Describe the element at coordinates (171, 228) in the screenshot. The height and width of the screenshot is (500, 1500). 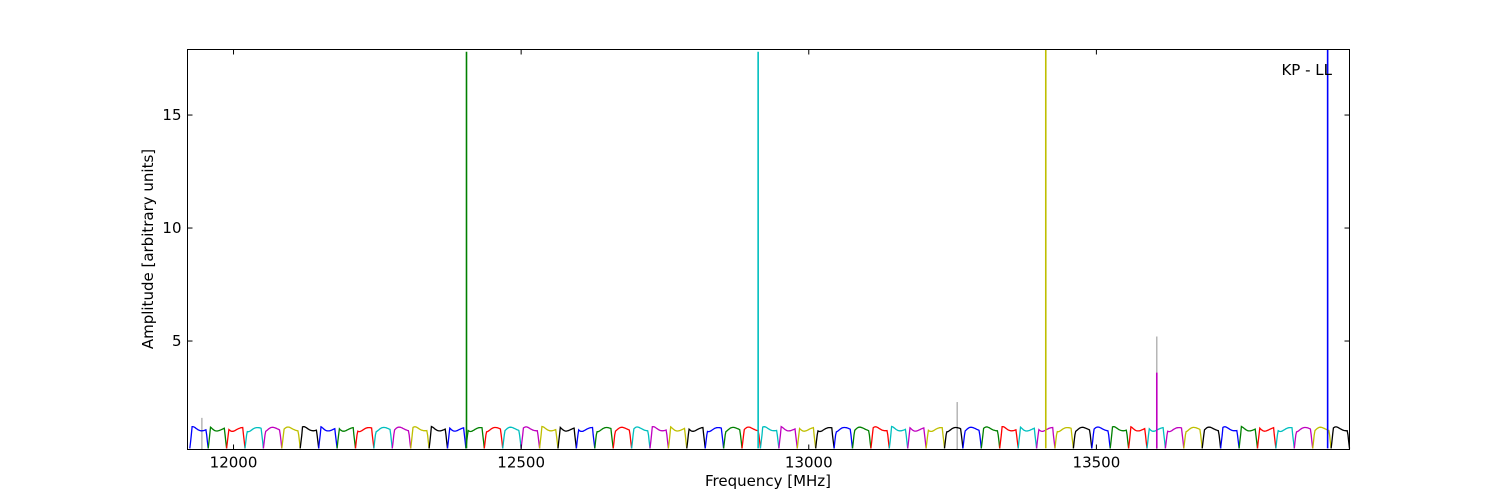
I see `y-tick-label-1: 10` at that location.